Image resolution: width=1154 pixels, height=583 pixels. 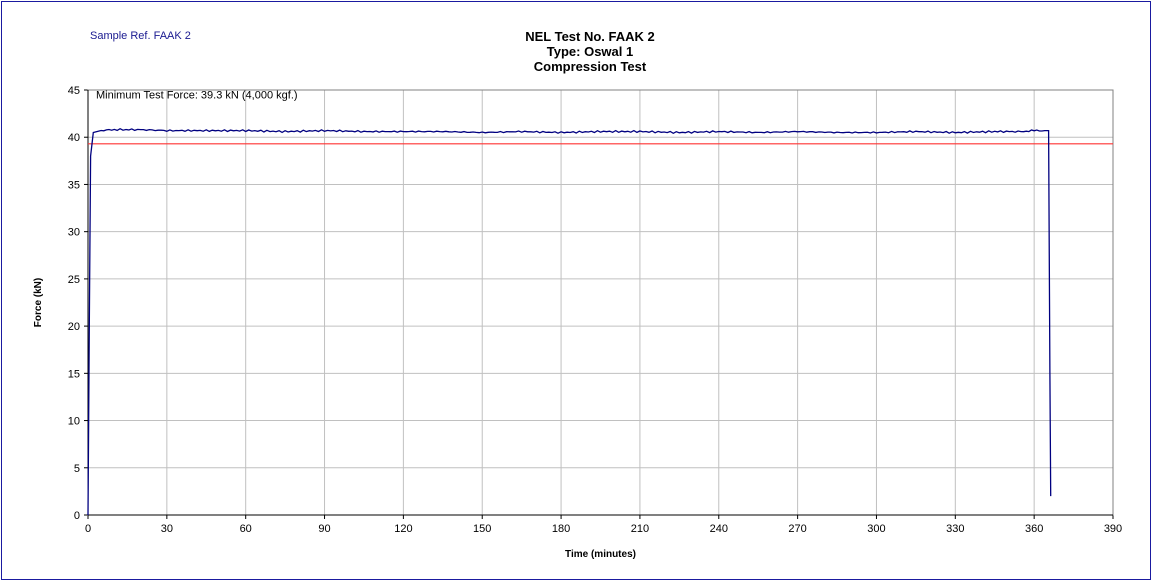 I want to click on x-tick-label: 120, so click(x=403, y=529).